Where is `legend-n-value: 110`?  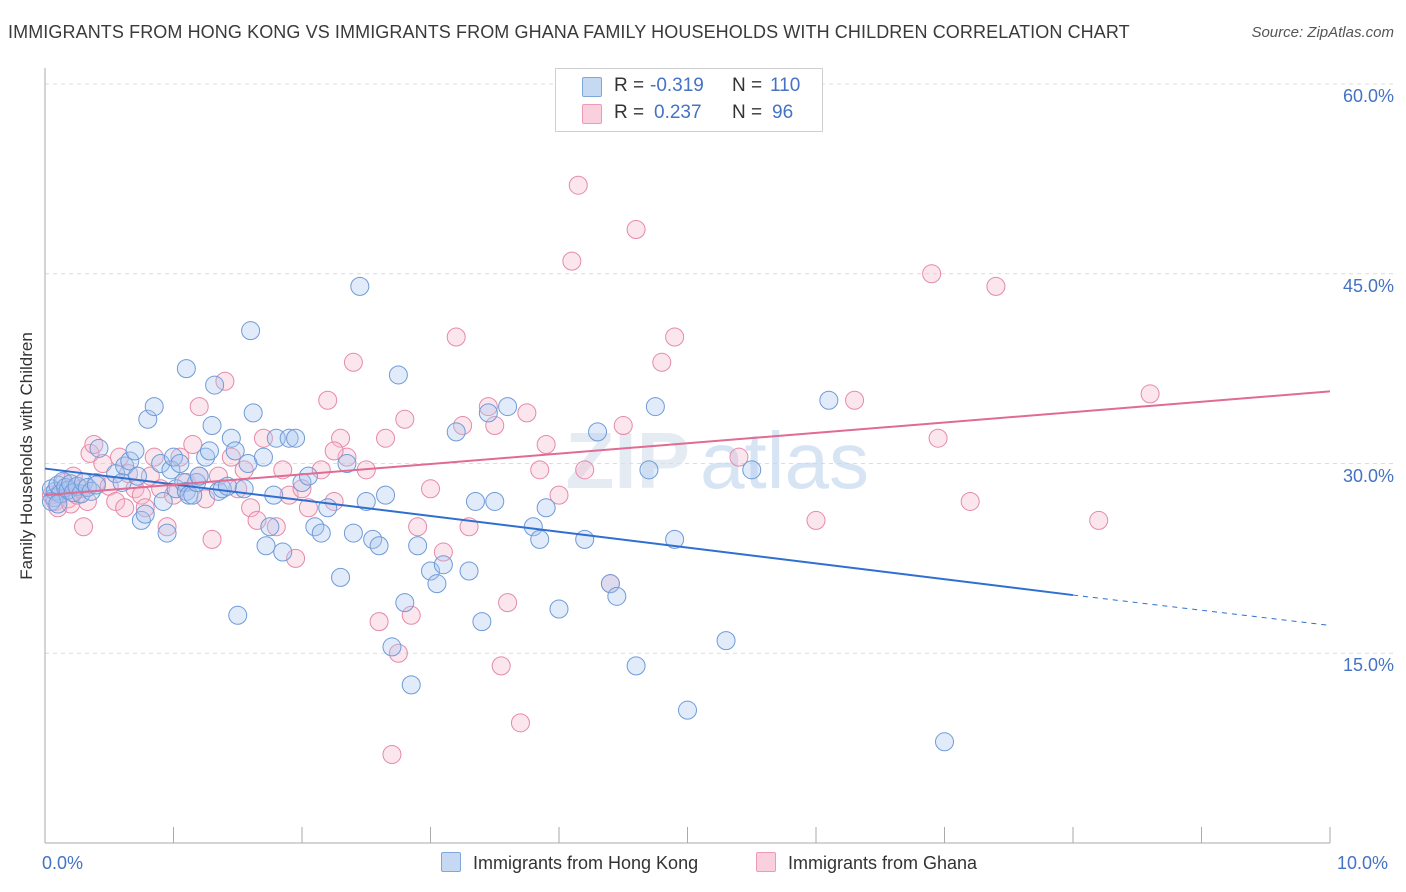 legend-n-value: 110 is located at coordinates (785, 85).